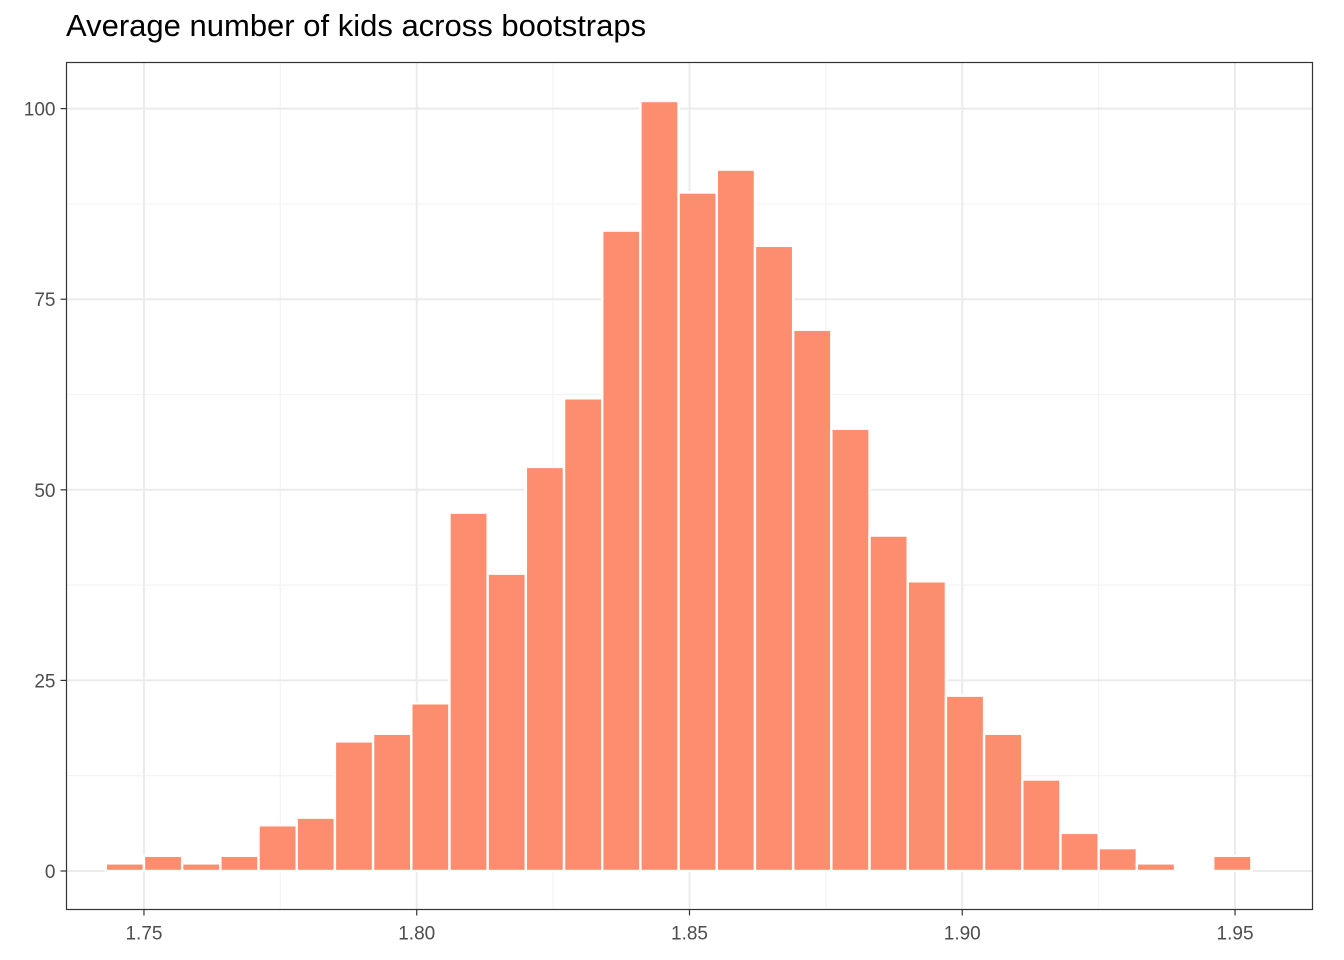  Describe the element at coordinates (44, 491) in the screenshot. I see `y-tick-label: 50` at that location.